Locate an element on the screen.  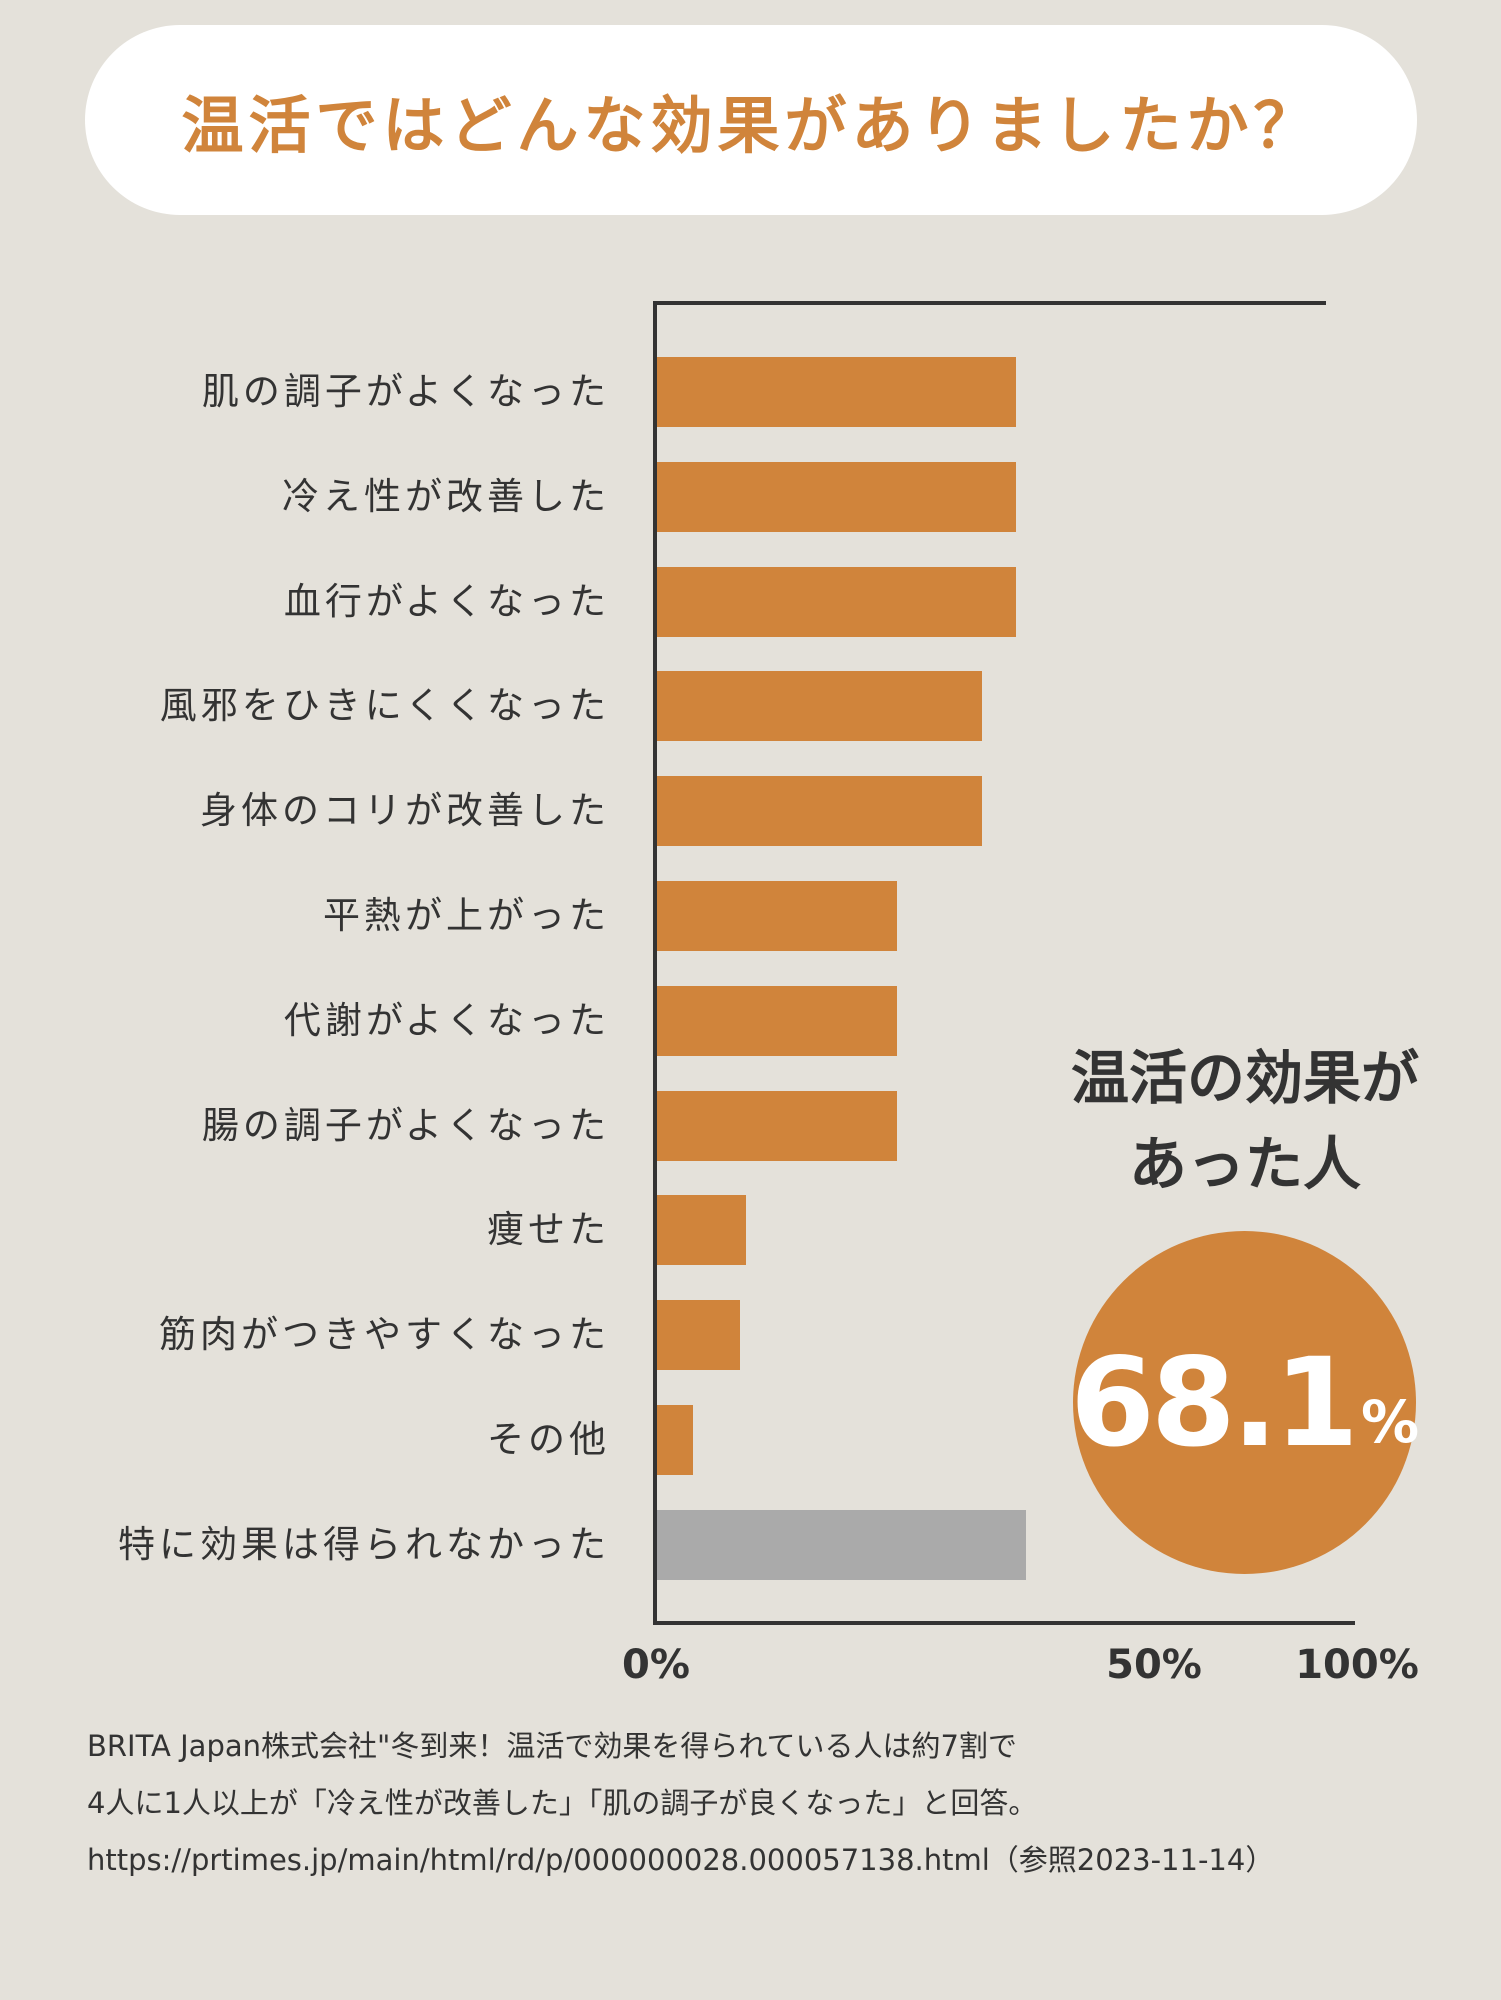
bar-row: 平熱が上がった is located at coordinates (750, 916).